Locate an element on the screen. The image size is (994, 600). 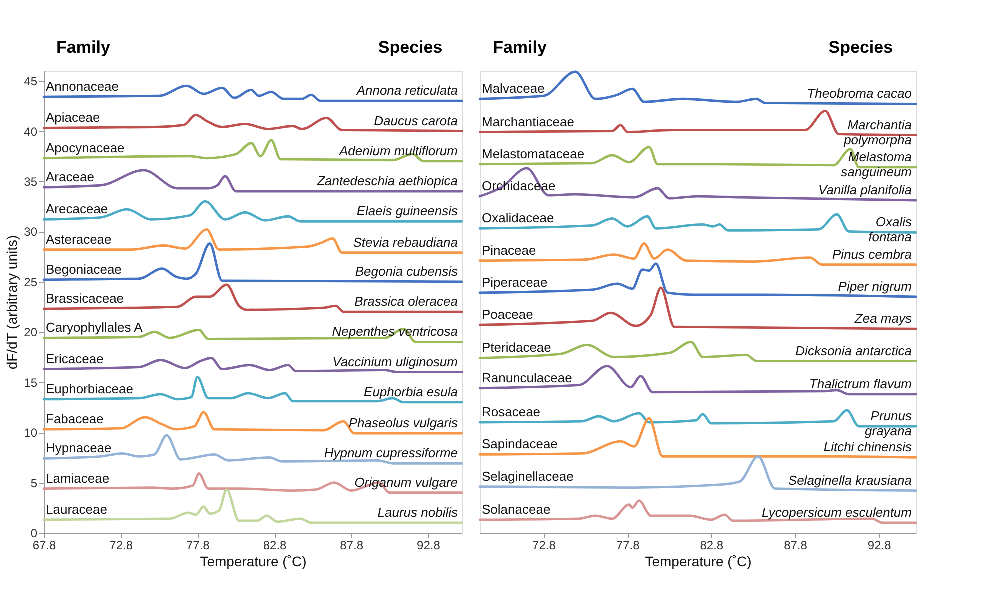
annotation: Hypnum cupressiforme is located at coordinates (391, 453).